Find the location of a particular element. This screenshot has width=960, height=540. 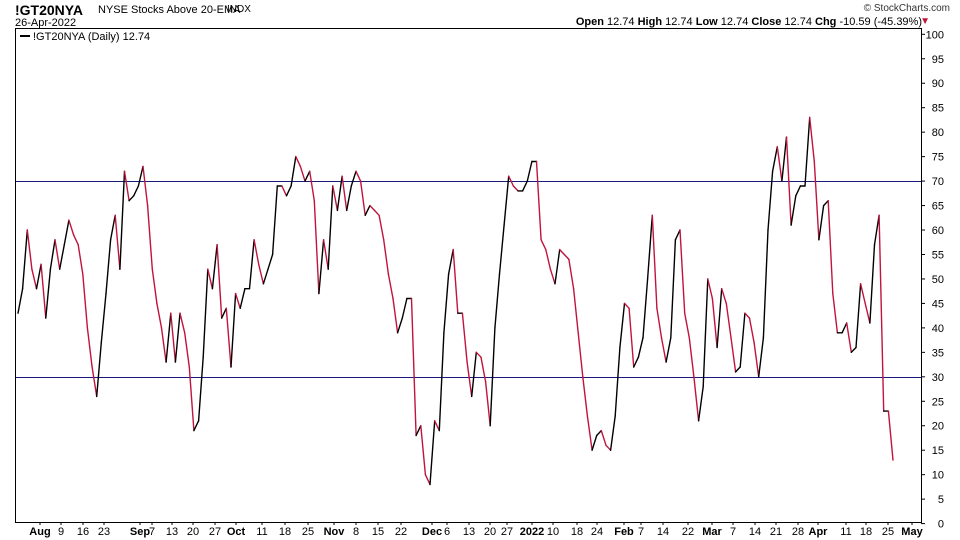

x-tick-label: 11 is located at coordinates (845, 532).